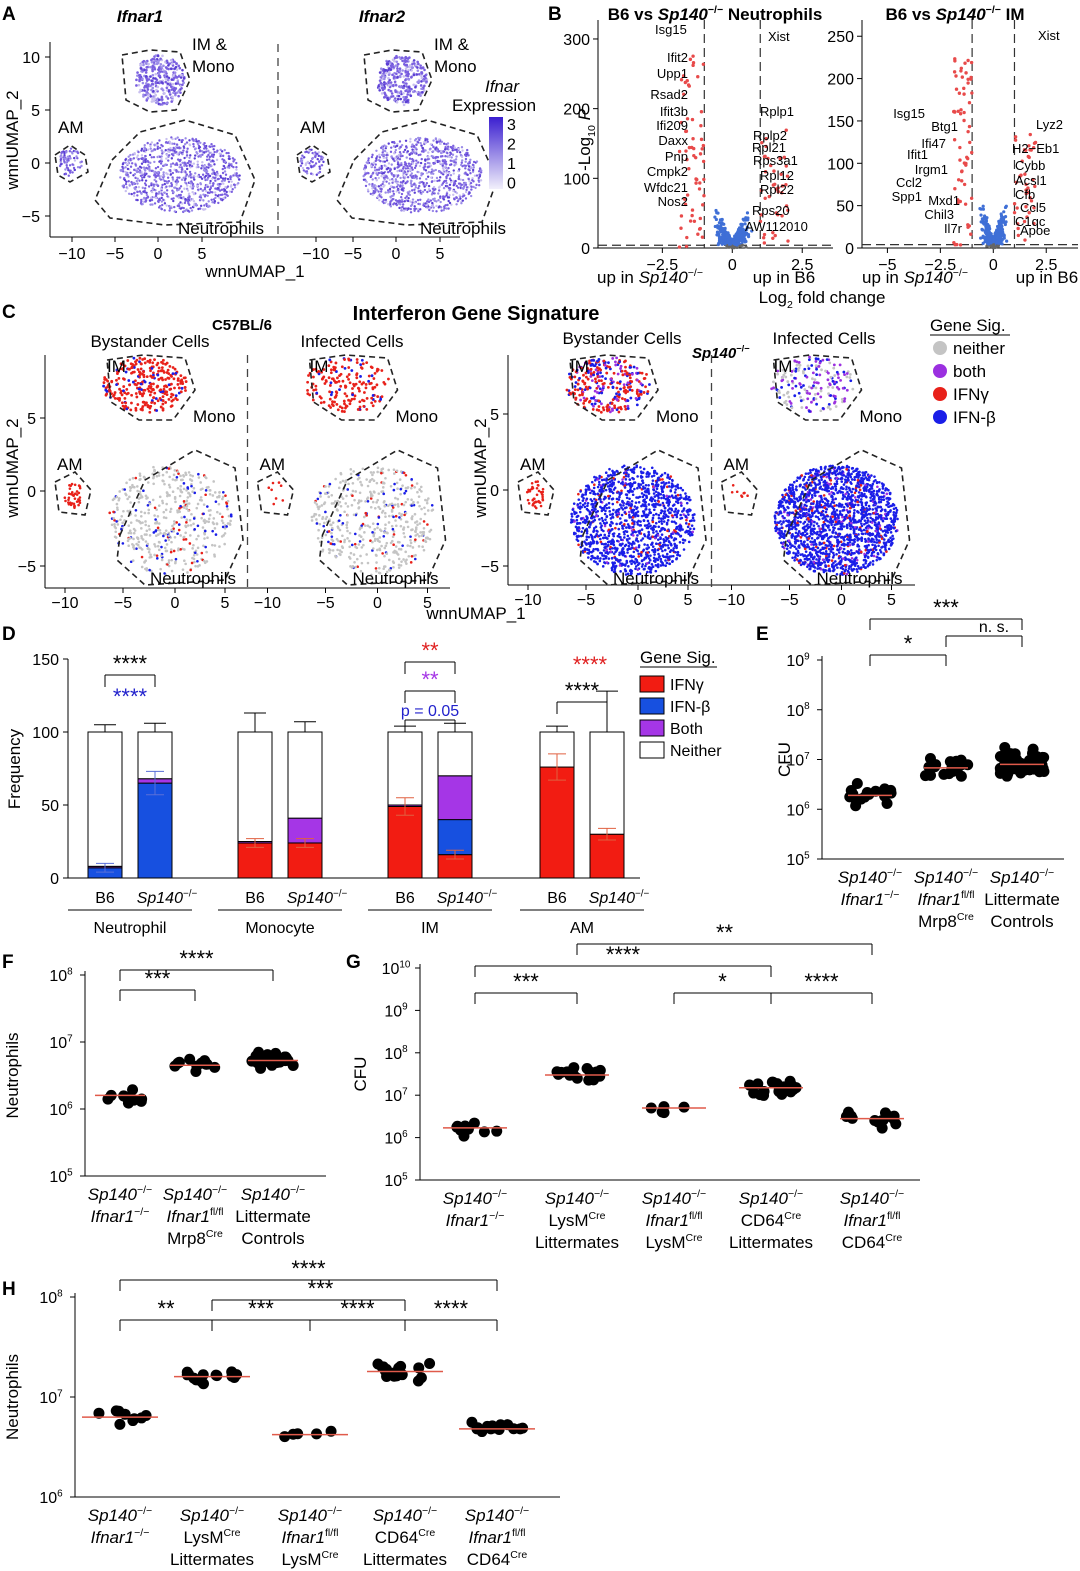  Describe the element at coordinates (9, 14) in the screenshot. I see `panel-label-A: A` at that location.